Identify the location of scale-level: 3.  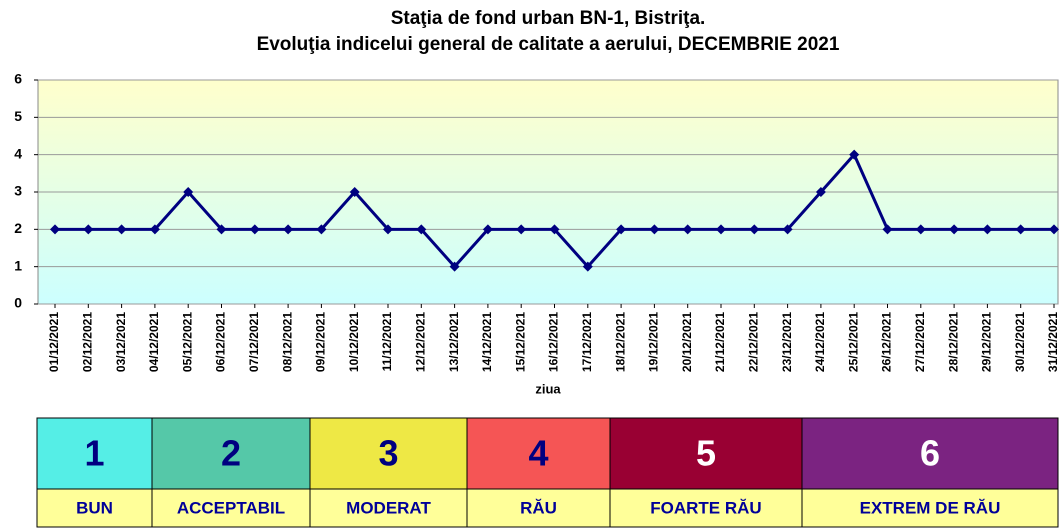
(388, 453).